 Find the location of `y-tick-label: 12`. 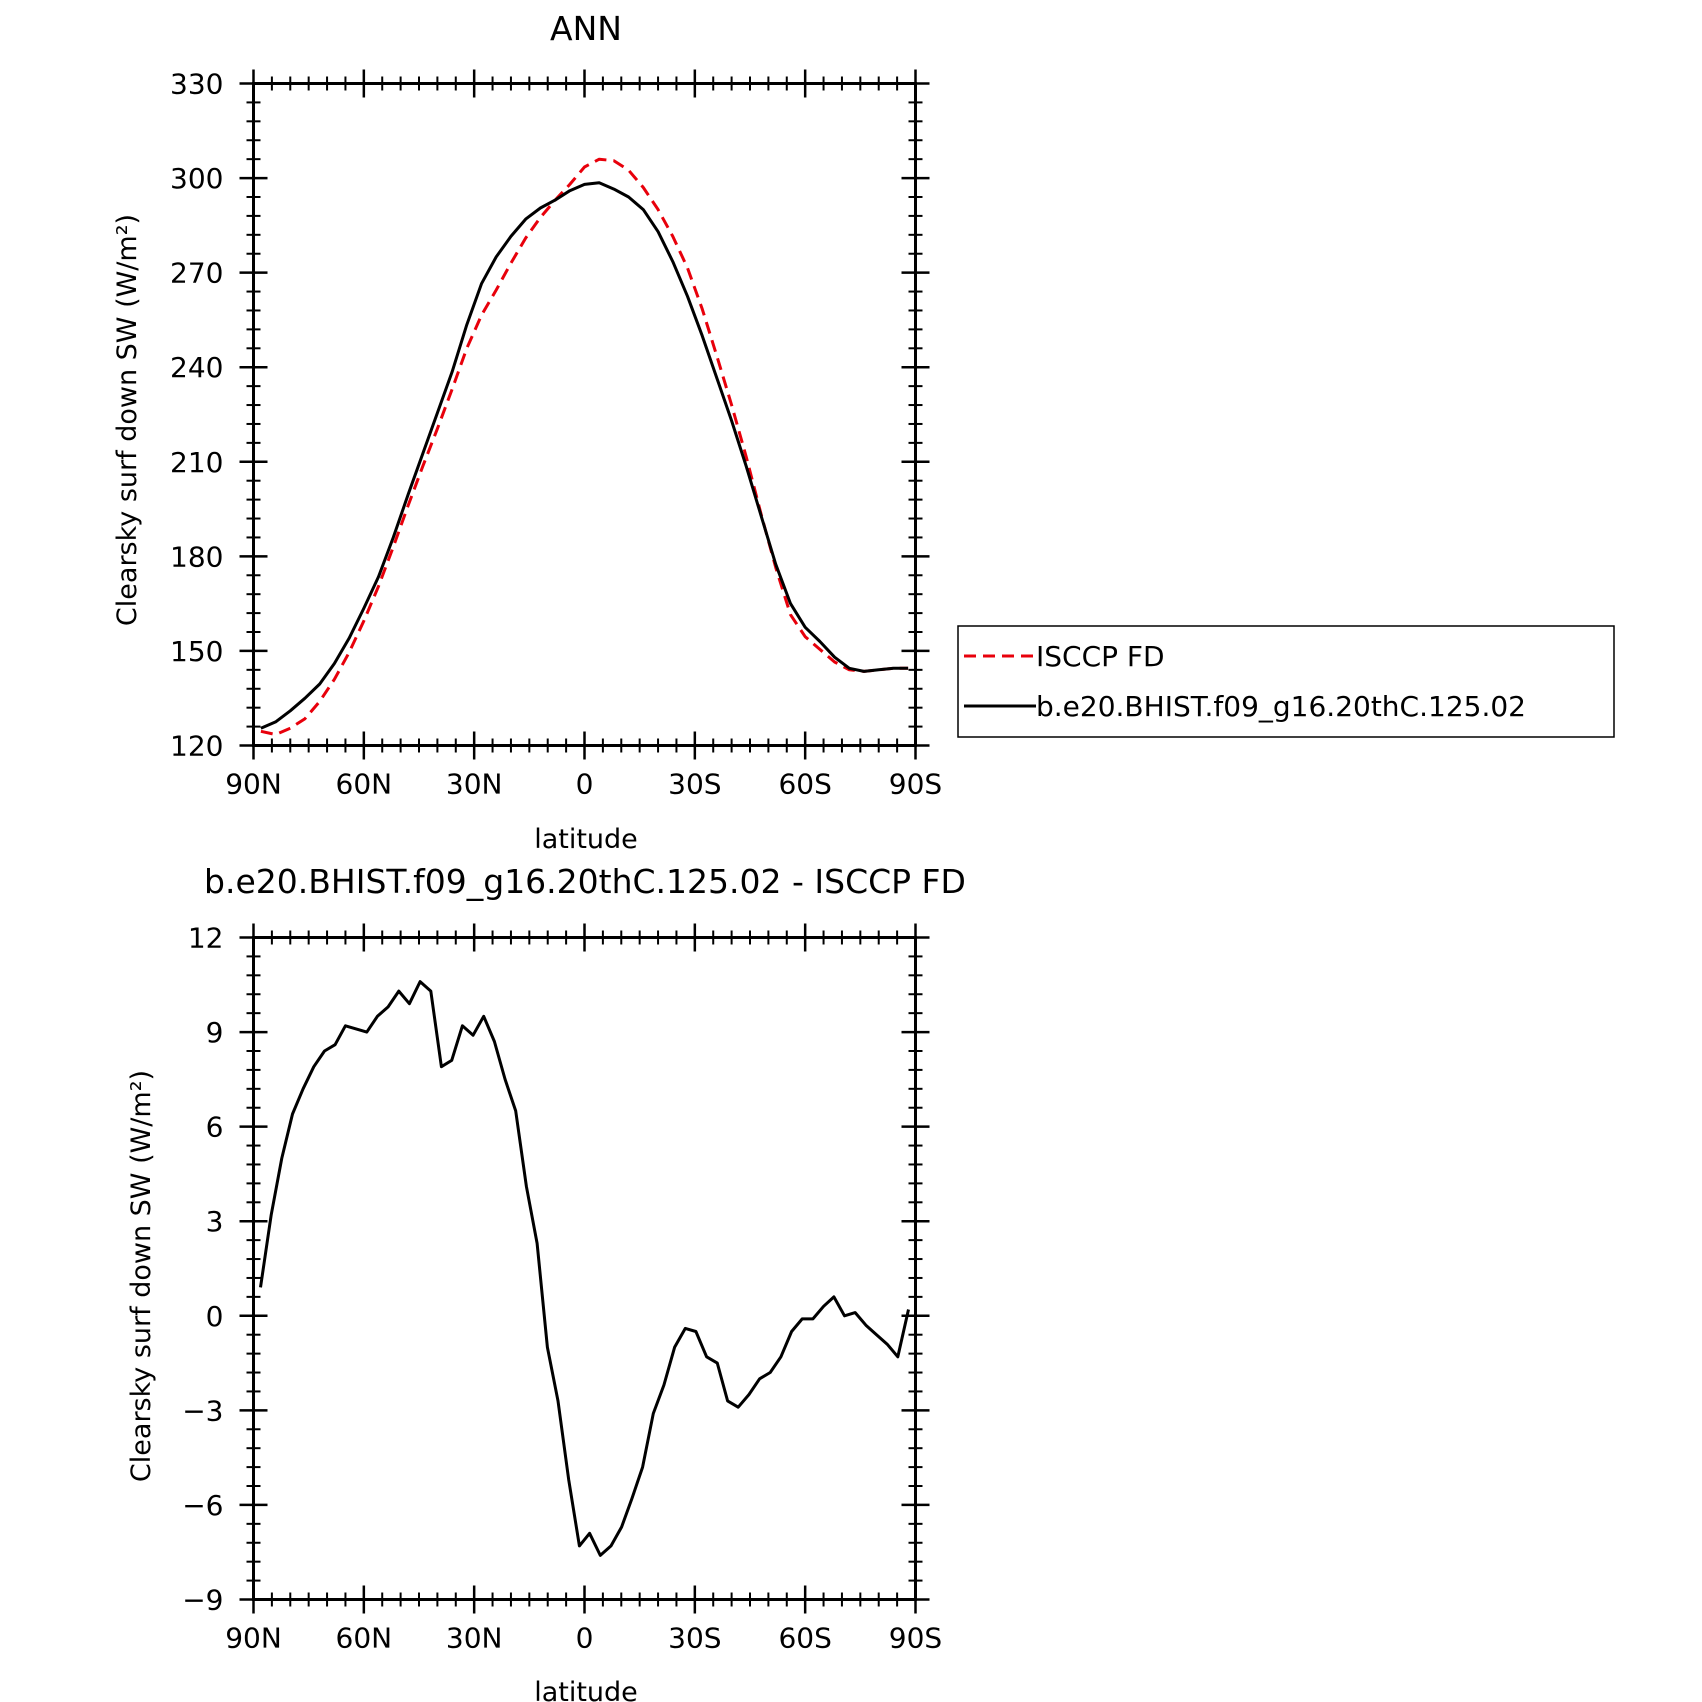

y-tick-label: 12 is located at coordinates (206, 938).